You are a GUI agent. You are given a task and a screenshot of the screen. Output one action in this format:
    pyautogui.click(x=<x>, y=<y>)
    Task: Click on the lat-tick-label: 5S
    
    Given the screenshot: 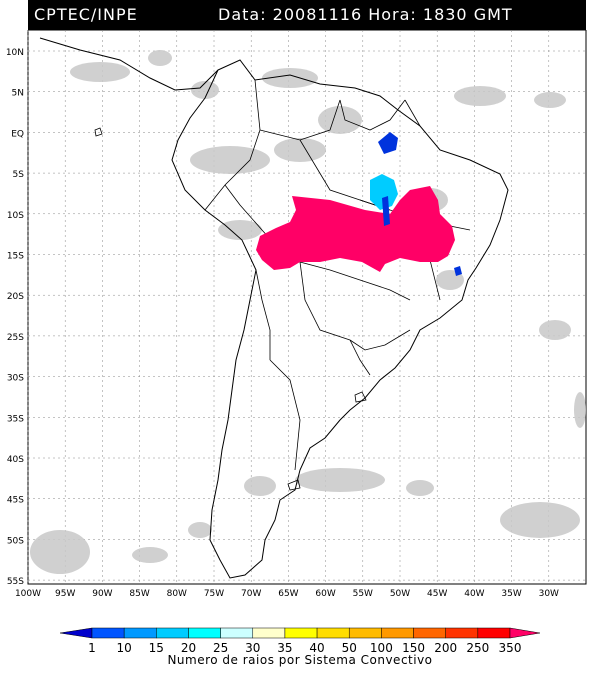 What is the action you would take?
    pyautogui.click(x=19, y=175)
    